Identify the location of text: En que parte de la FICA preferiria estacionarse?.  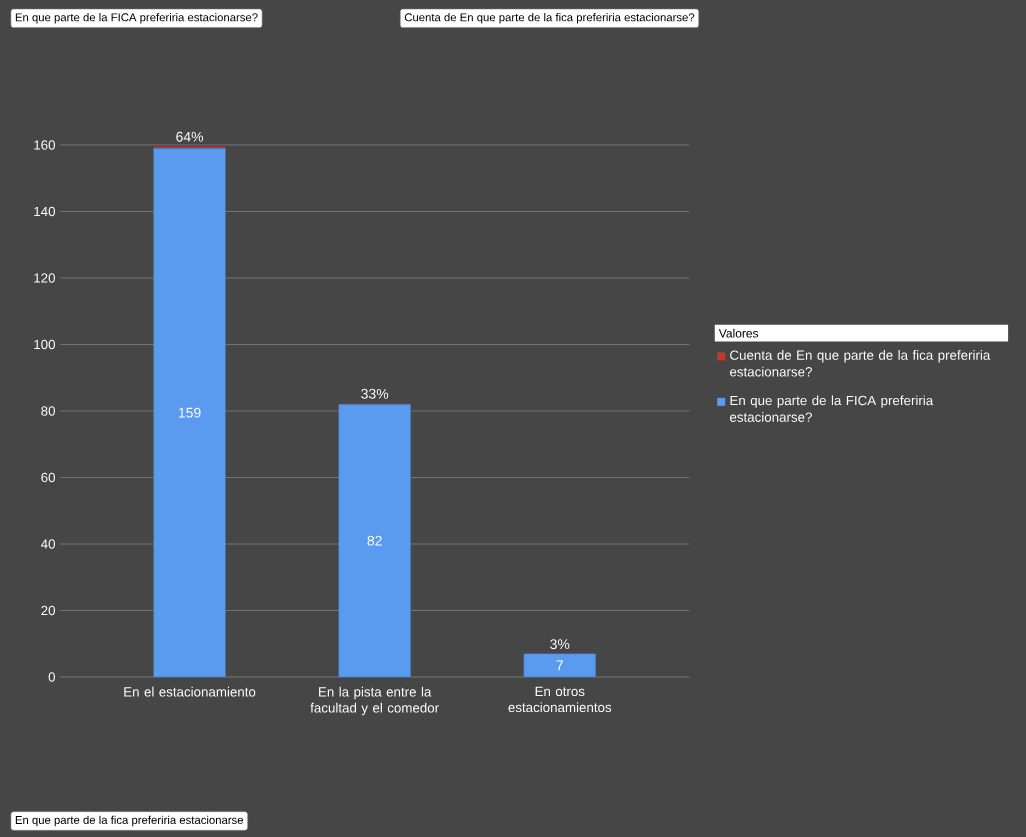
(136, 18).